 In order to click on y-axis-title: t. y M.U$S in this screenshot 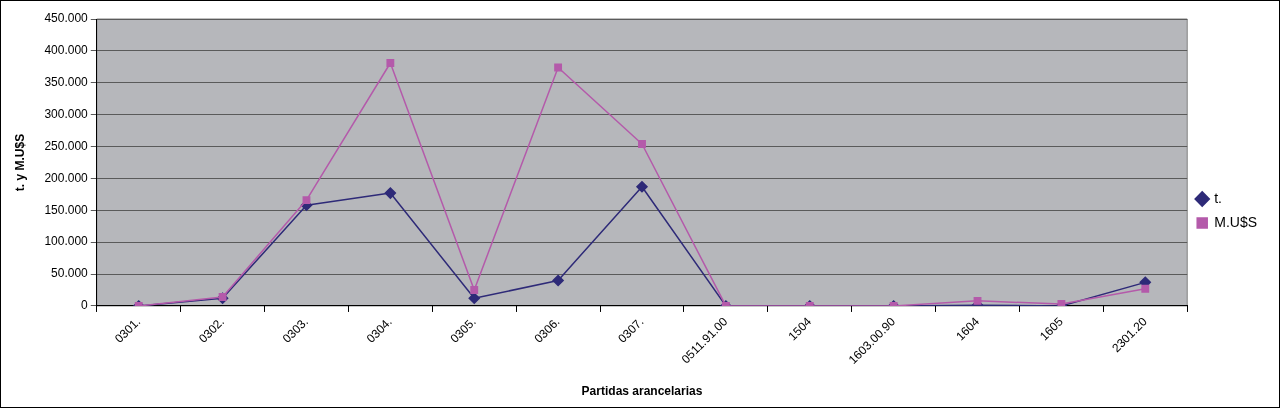, I will do `click(19, 162)`.